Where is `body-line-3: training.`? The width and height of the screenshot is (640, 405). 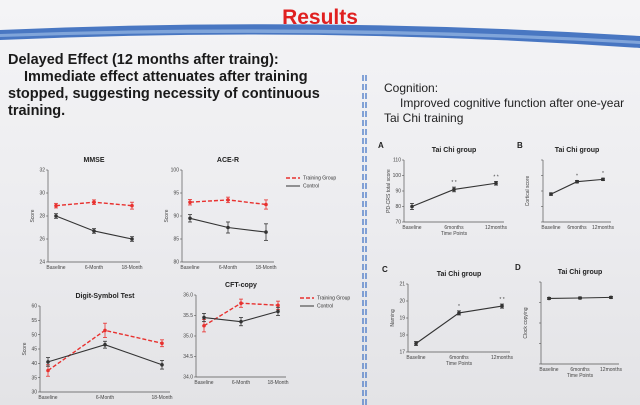
body-line-3: training. is located at coordinates (37, 111).